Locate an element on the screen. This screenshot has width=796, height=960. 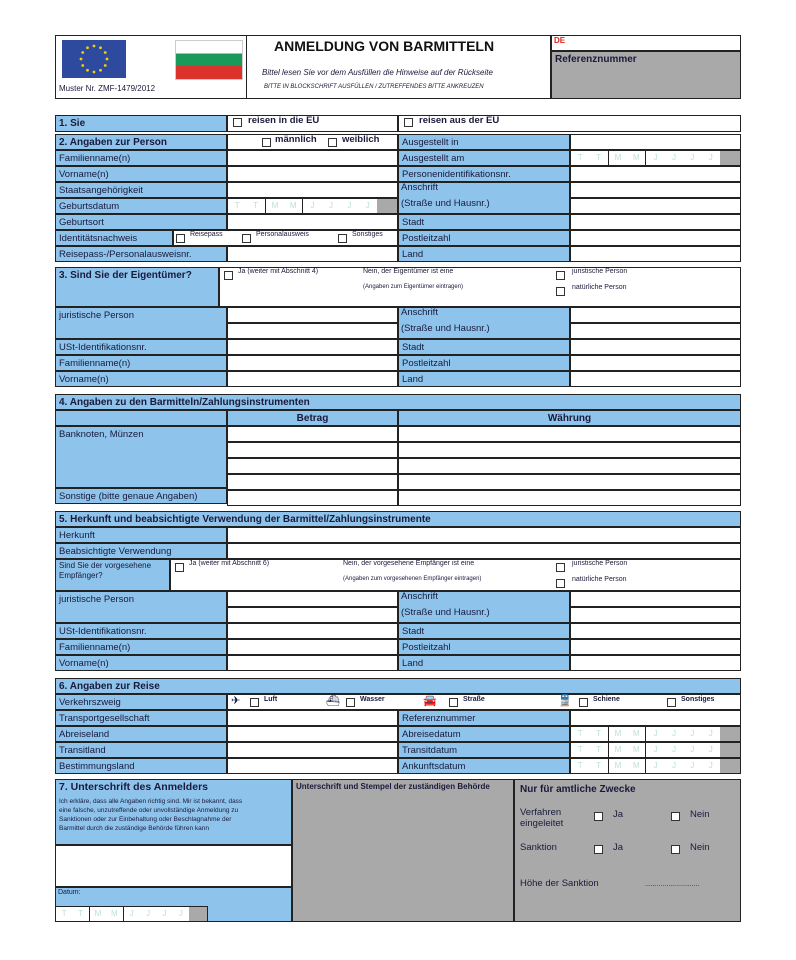
signature-field is located at coordinates (173, 866).